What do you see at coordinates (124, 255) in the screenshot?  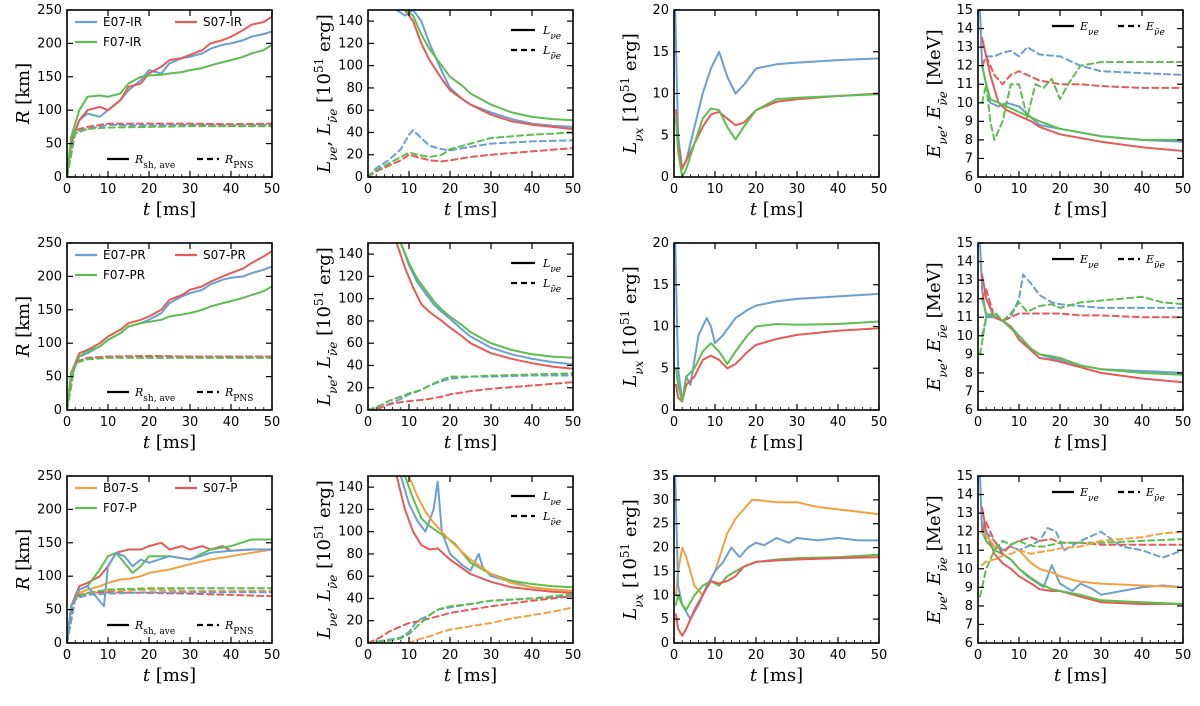 I see `legend-label: E07-PR` at bounding box center [124, 255].